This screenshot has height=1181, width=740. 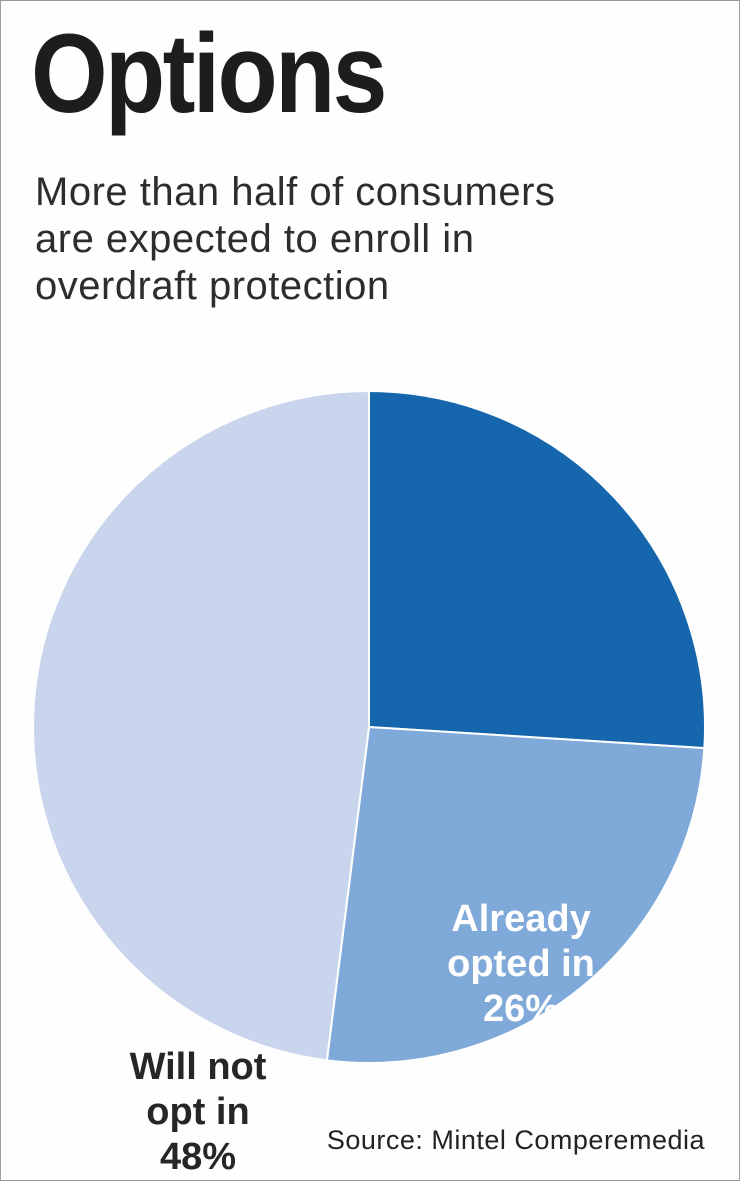 What do you see at coordinates (515, 1140) in the screenshot?
I see `source-note: Source: Mintel Comperemedia` at bounding box center [515, 1140].